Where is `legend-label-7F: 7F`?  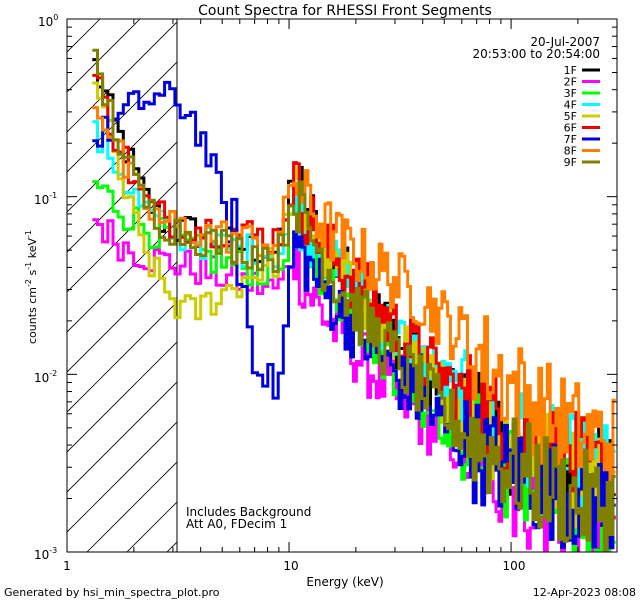
legend-label-7F: 7F is located at coordinates (570, 139).